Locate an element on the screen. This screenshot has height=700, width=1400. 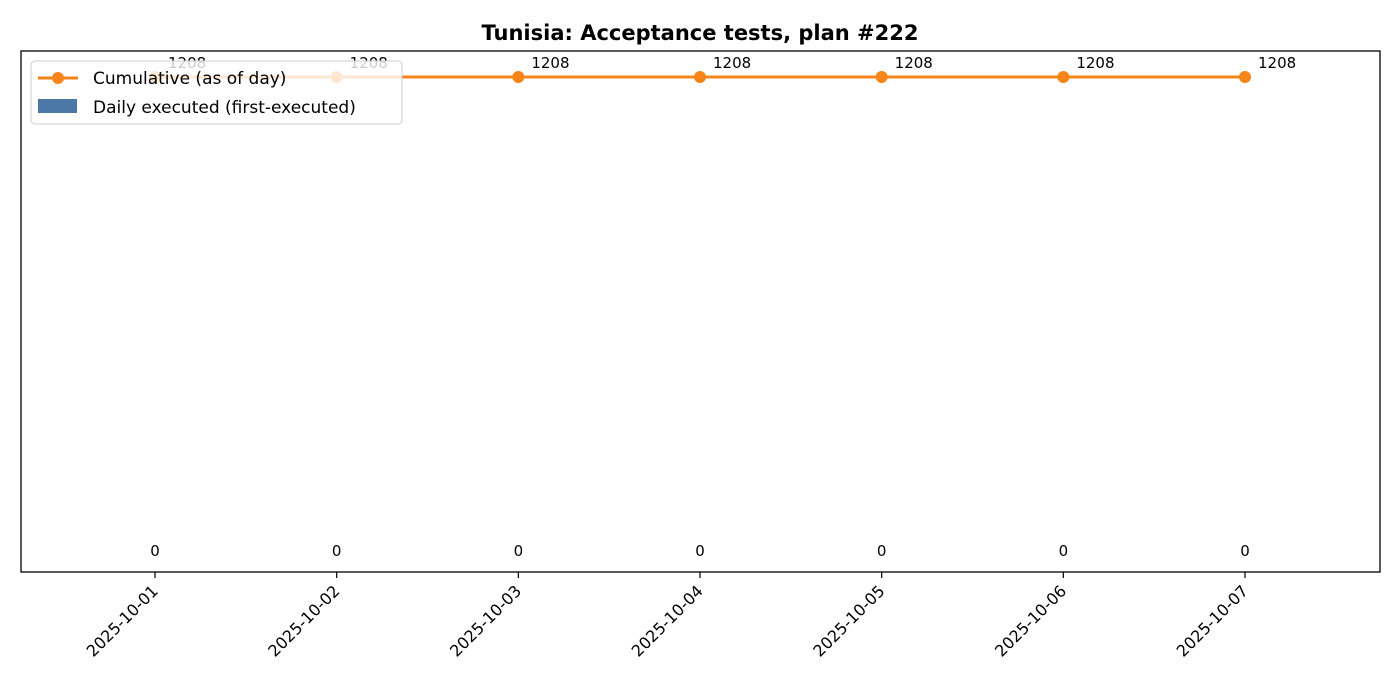
legend-box is located at coordinates (216, 92).